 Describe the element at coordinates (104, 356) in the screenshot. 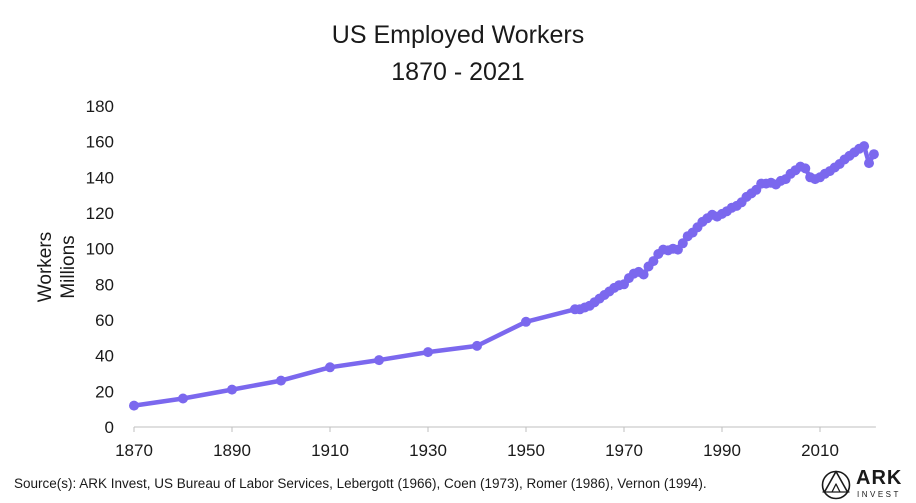

I see `y-tick-label: 40` at that location.